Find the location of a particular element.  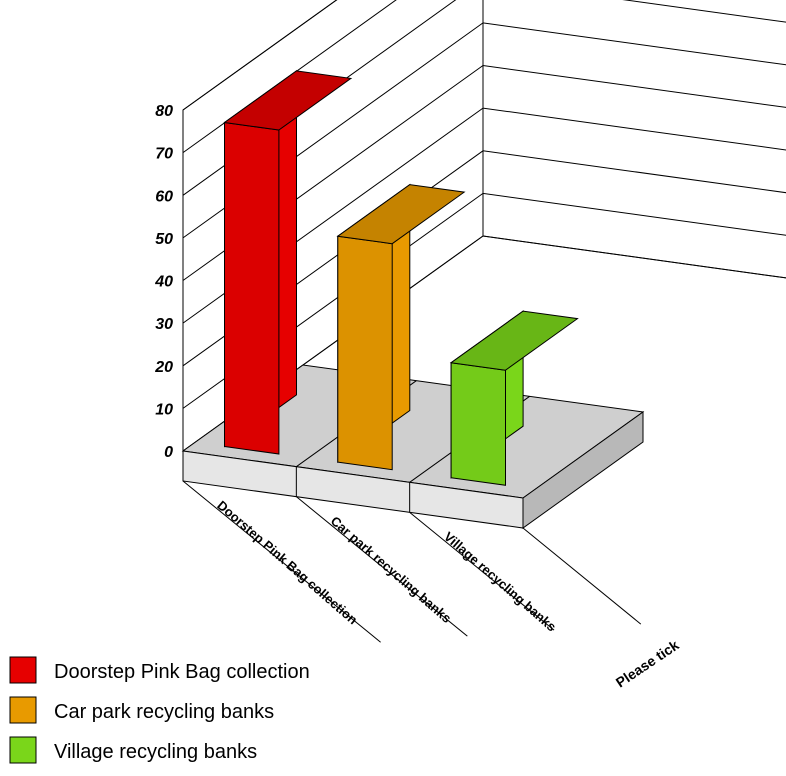

legend-label: Doorstep Pink Bag collection is located at coordinates (182, 672).